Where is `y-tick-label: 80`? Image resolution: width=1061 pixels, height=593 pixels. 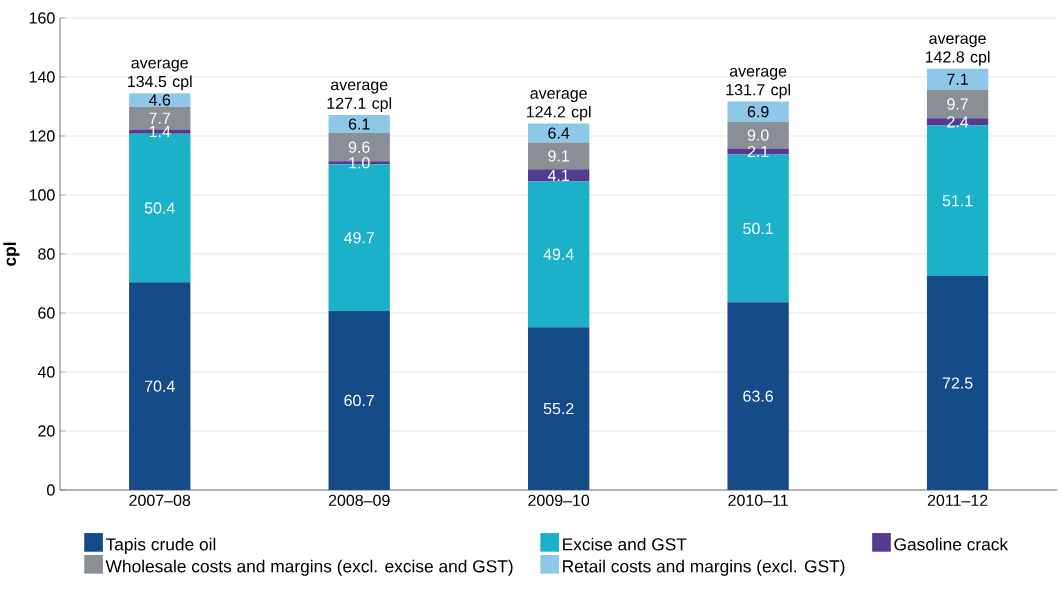
y-tick-label: 80 is located at coordinates (46, 254).